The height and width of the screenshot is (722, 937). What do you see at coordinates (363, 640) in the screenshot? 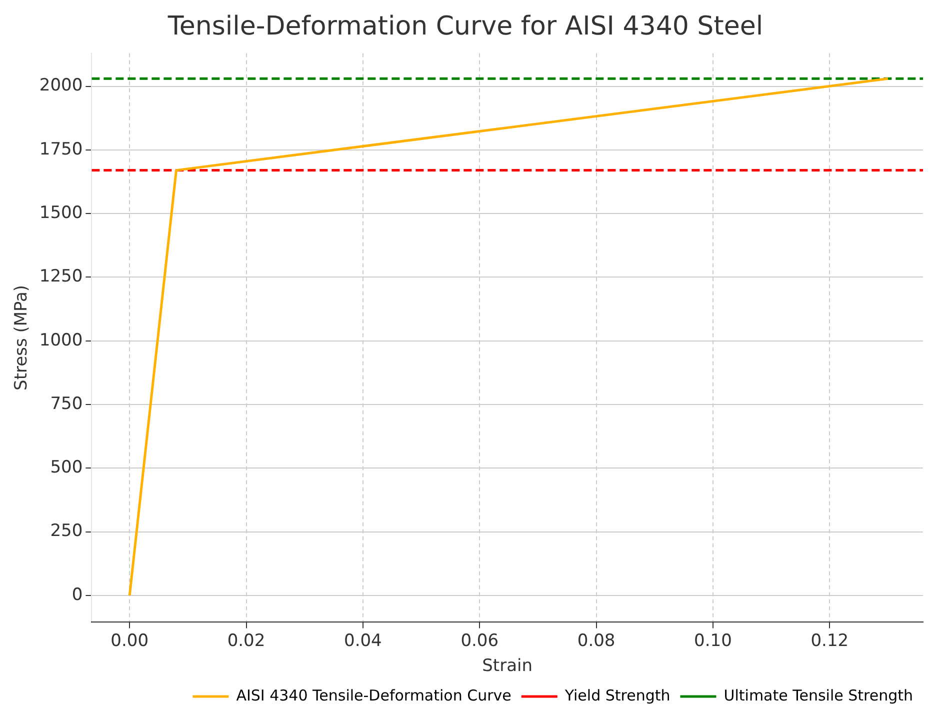
I see `x-tick-label: 0.04` at bounding box center [363, 640].